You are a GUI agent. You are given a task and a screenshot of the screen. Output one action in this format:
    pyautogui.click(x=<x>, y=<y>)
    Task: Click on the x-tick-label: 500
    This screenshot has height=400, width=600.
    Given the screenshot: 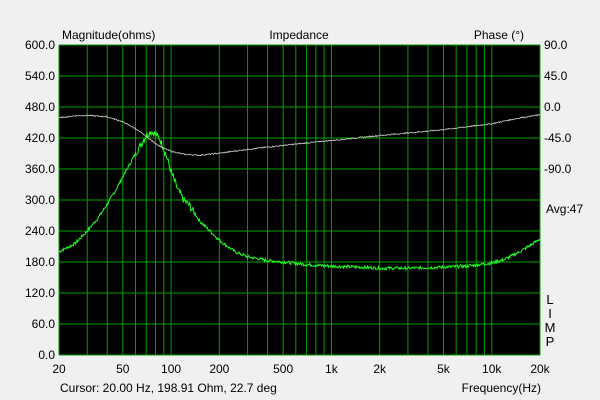 What is the action you would take?
    pyautogui.click(x=283, y=369)
    